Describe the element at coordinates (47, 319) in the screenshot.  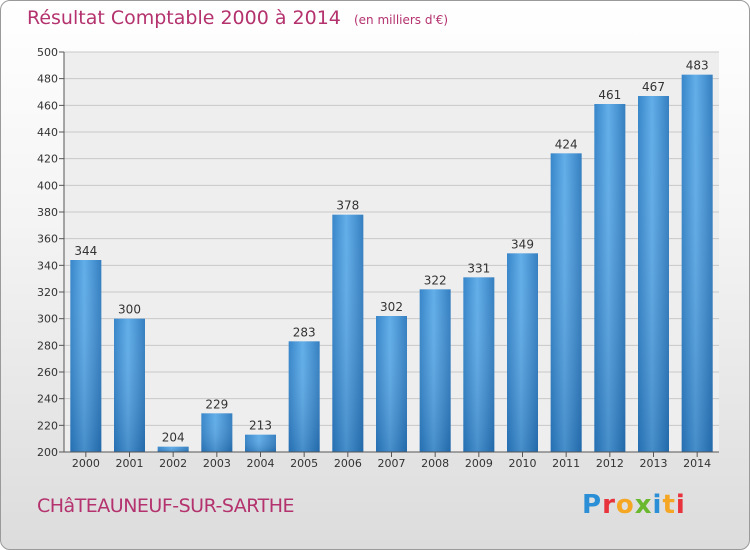
I see `y-tick-label: 300` at that location.